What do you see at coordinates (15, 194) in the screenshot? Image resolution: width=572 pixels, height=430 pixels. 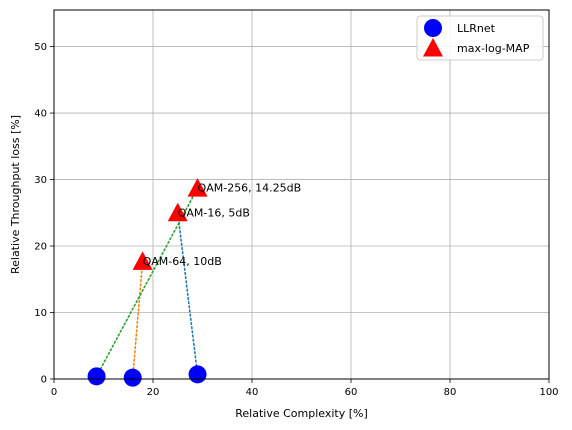 I see `y-axis-label: Relative Throughput loss [%]` at bounding box center [15, 194].